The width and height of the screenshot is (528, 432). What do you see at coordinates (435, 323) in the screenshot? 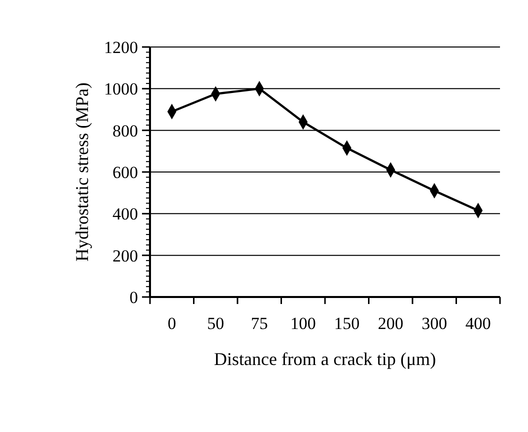
I see `x-tick-label: 300` at bounding box center [435, 323].